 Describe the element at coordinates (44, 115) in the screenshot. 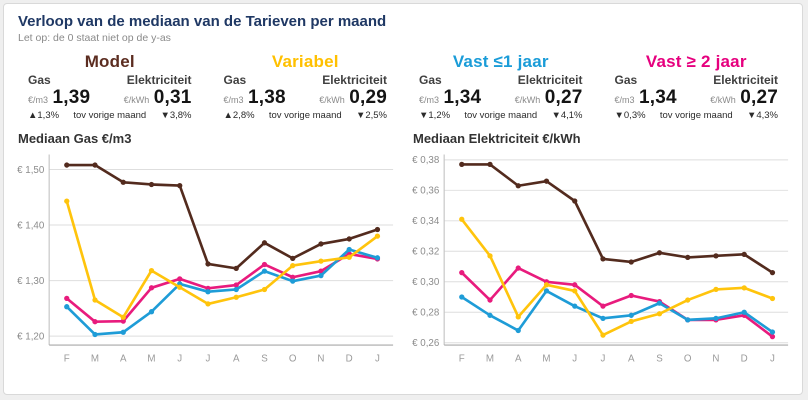

I see `gas-change-badge: ▲1,3%` at that location.